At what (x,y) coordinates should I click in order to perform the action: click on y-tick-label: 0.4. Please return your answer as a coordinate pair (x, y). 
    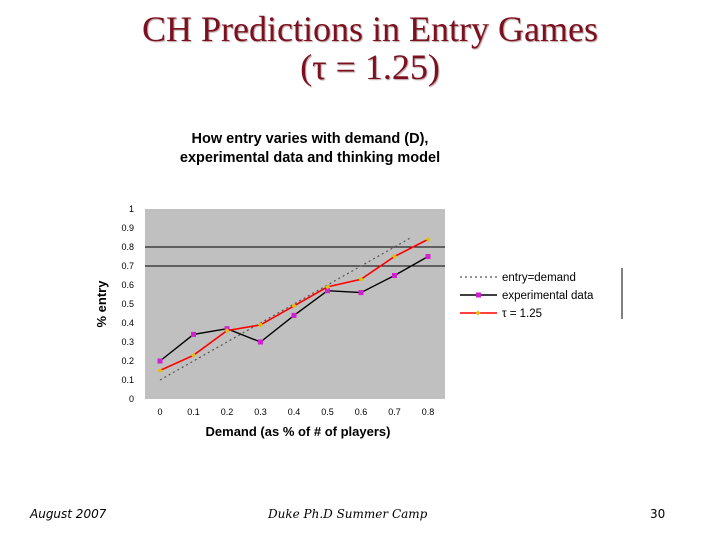
    Looking at the image, I should click on (127, 323).